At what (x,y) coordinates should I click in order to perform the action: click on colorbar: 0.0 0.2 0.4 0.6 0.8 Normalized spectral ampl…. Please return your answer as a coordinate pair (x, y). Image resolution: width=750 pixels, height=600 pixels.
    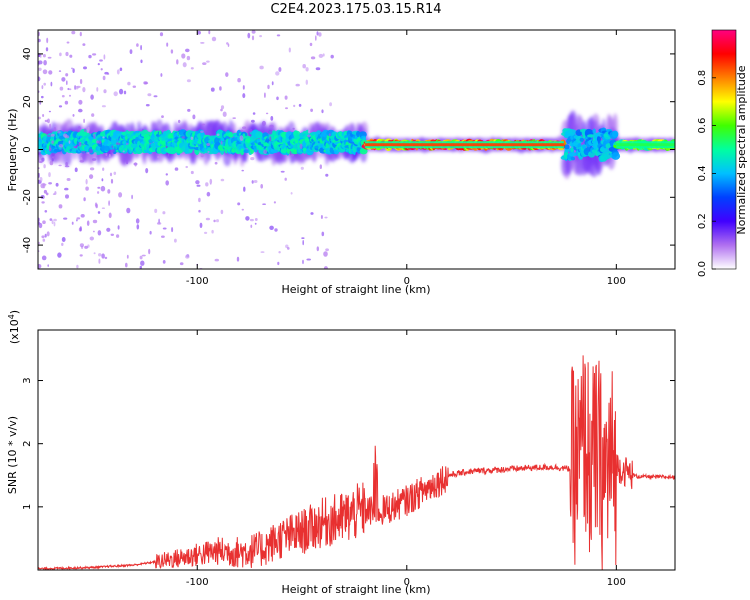
    Looking at the image, I should click on (722, 153).